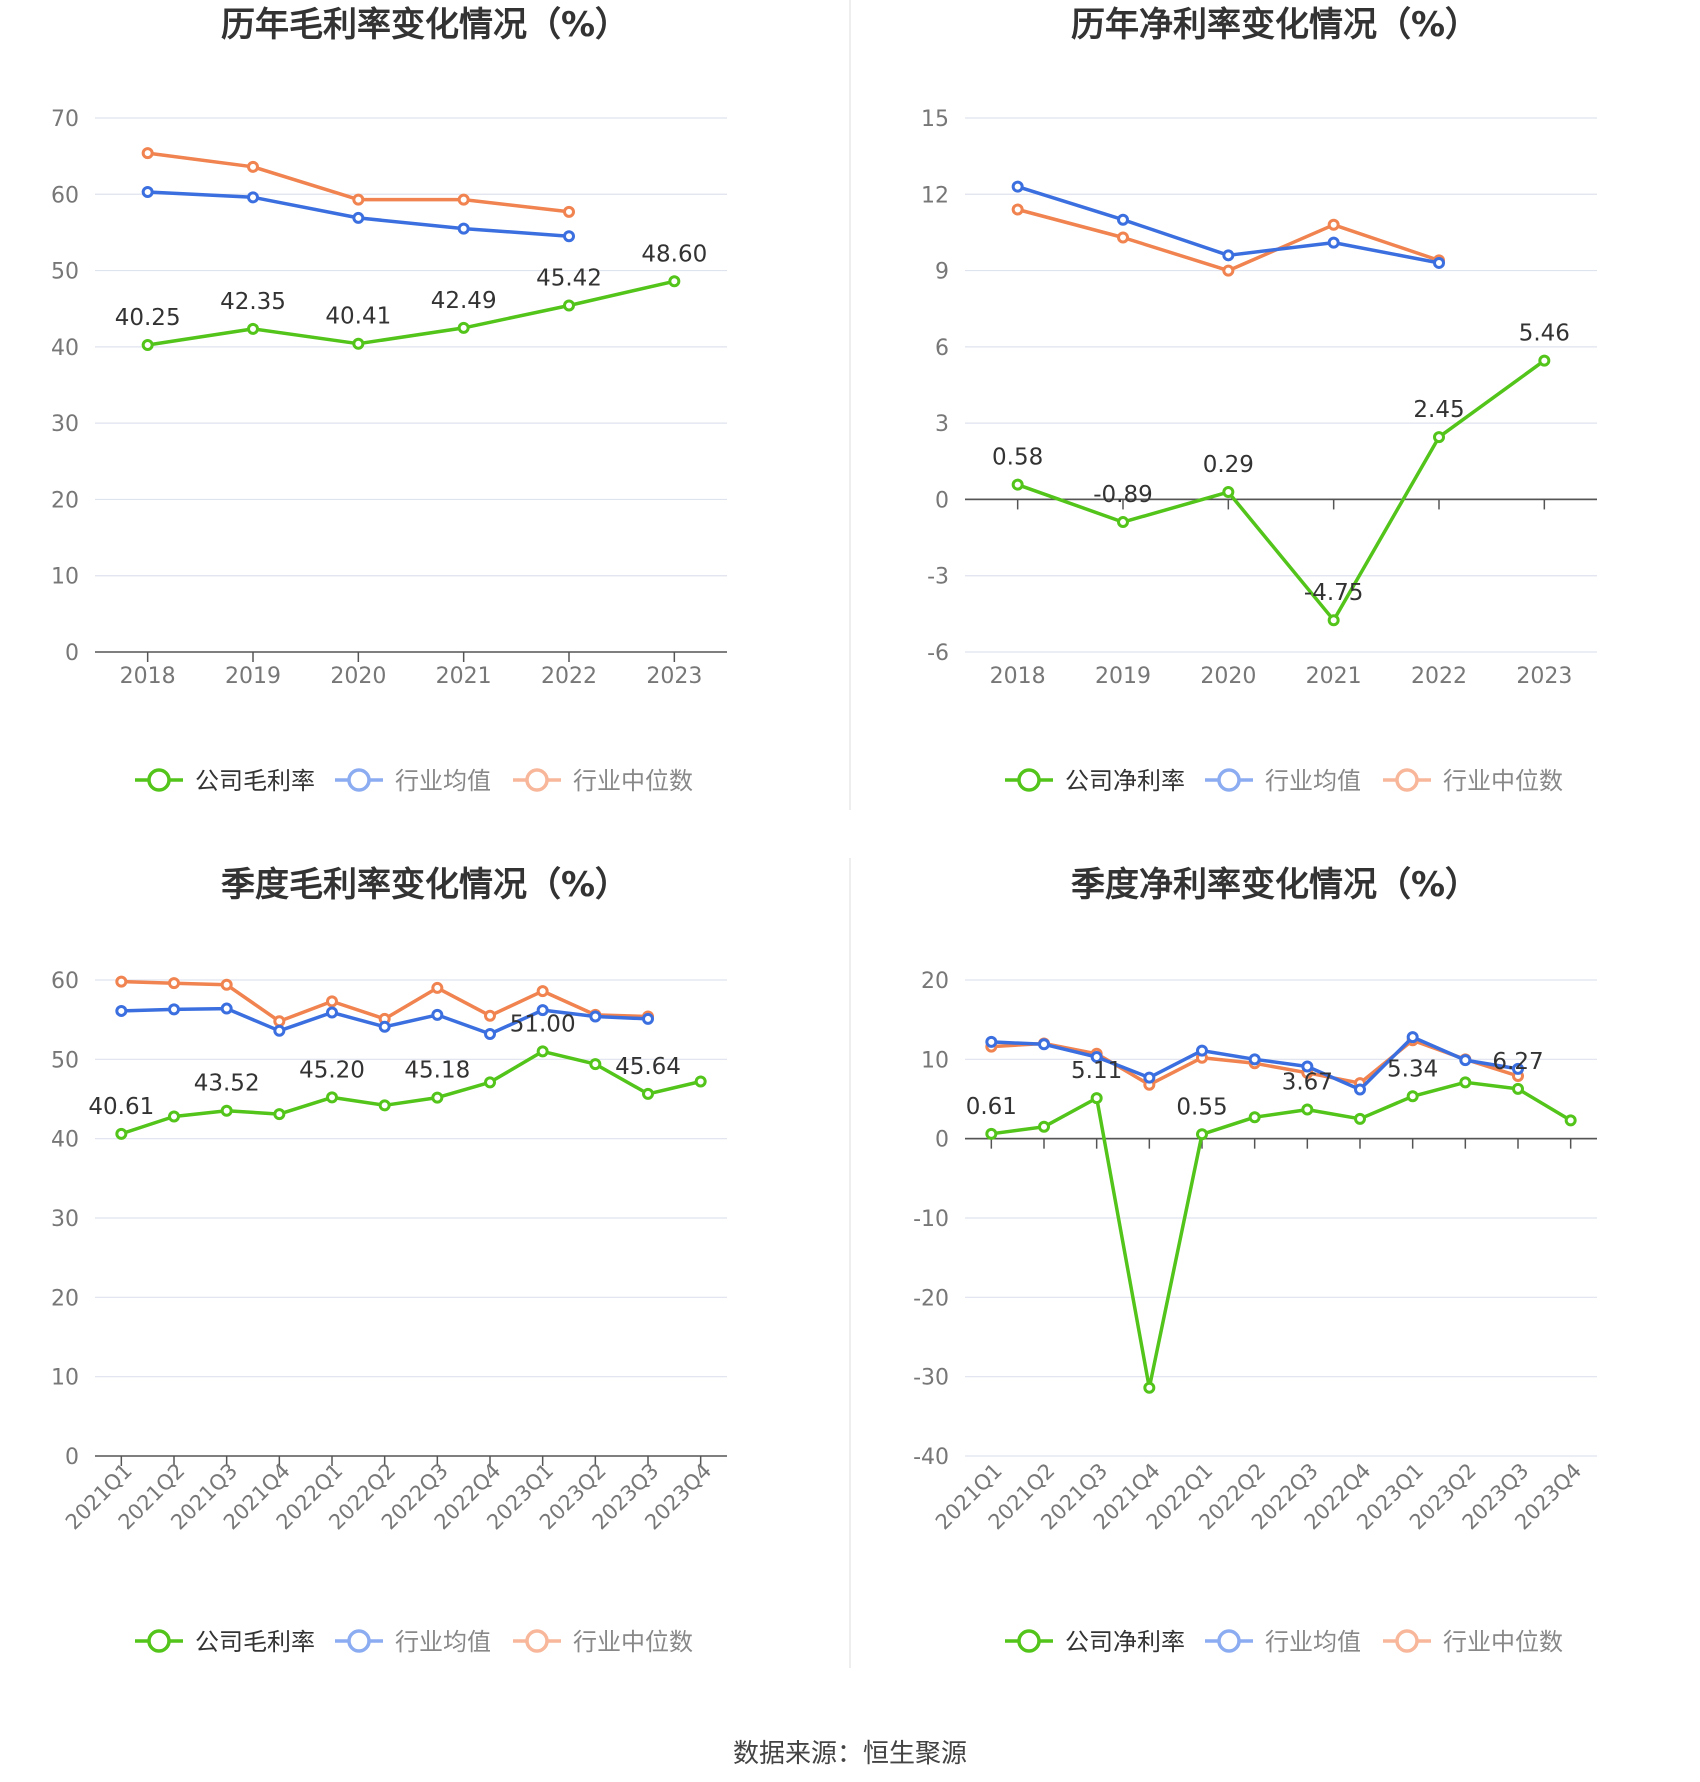 The height and width of the screenshot is (1782, 1700). What do you see at coordinates (65, 424) in the screenshot?
I see `y-tick-label: 30` at bounding box center [65, 424].